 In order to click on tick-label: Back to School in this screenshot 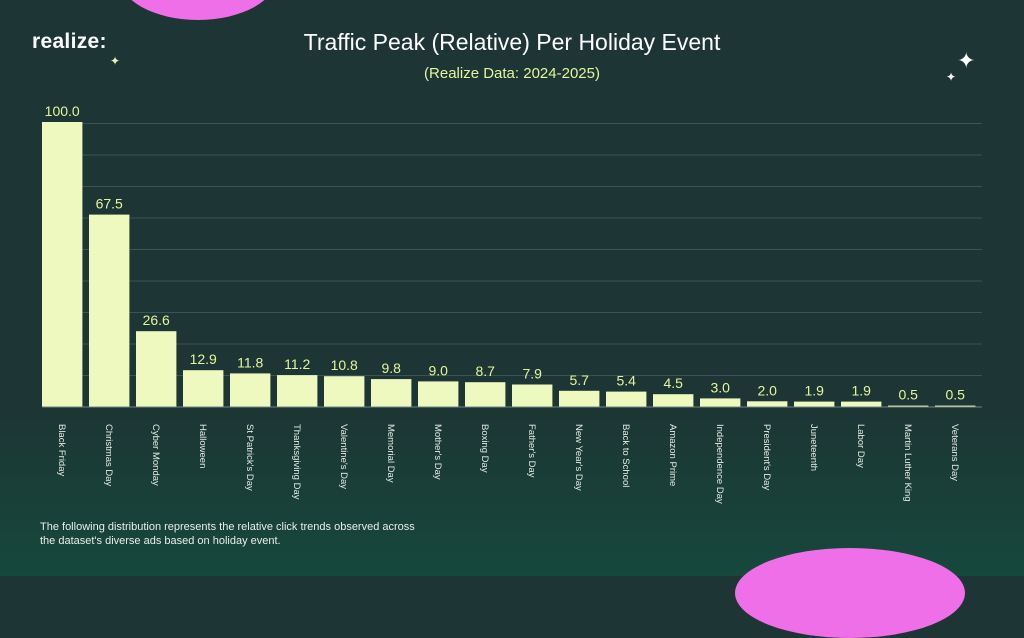, I will do `click(625, 455)`.